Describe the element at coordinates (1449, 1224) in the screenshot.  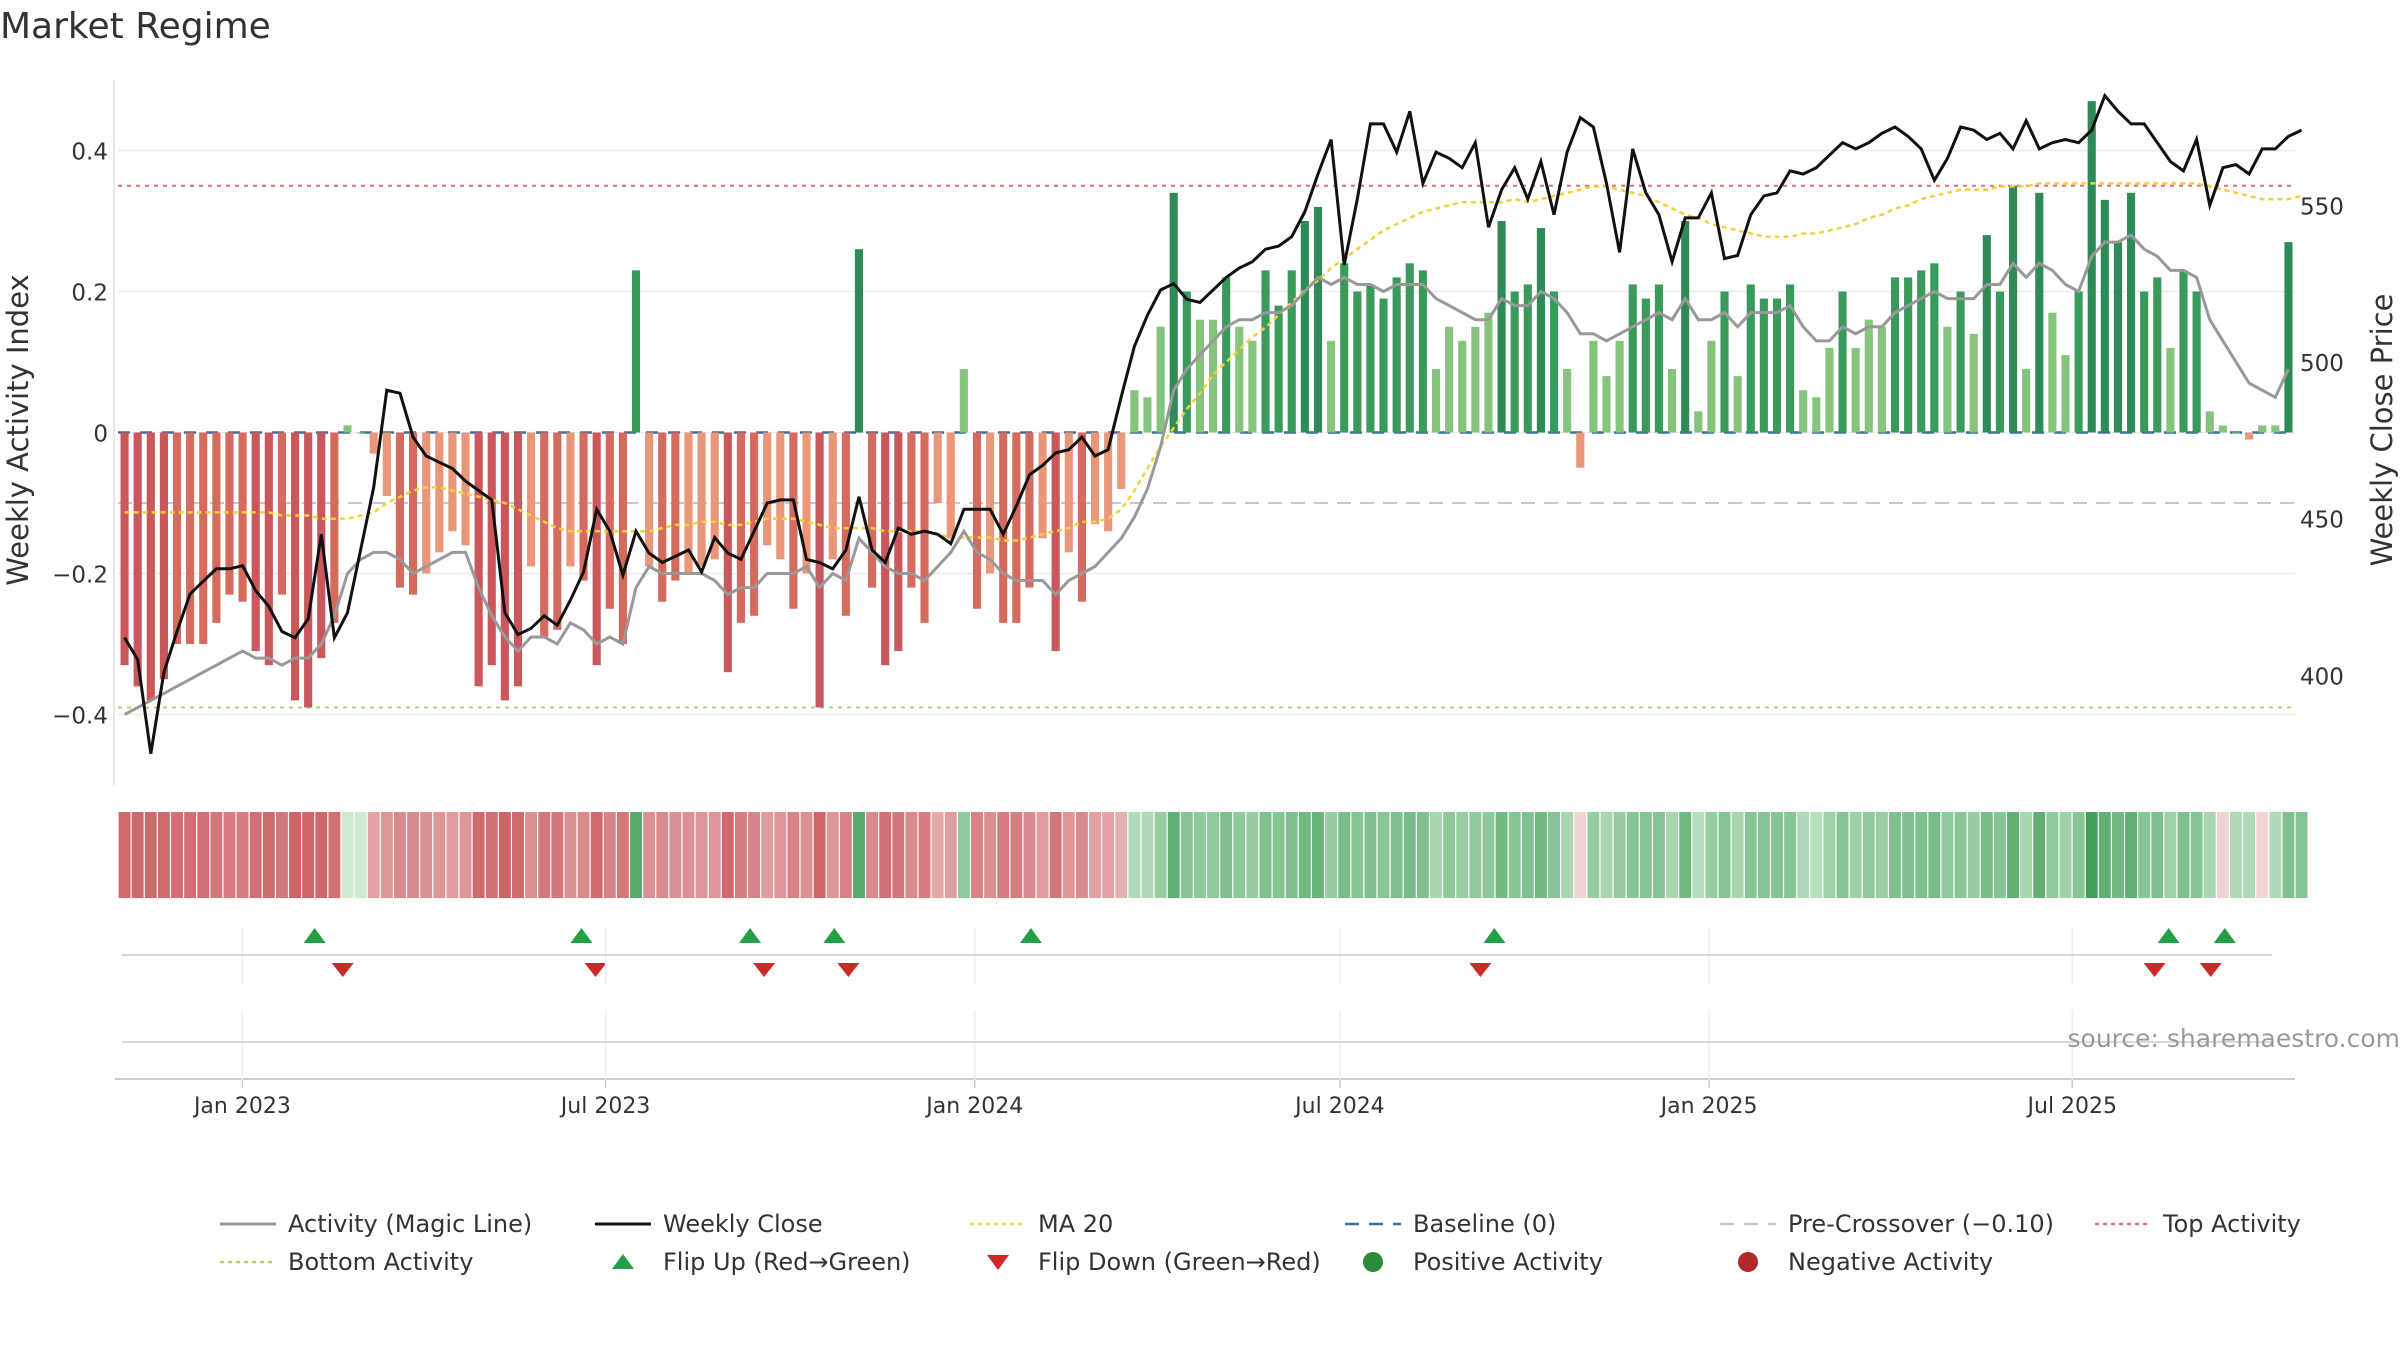
I see `legend-item-baseline: Baseline (0)` at that location.